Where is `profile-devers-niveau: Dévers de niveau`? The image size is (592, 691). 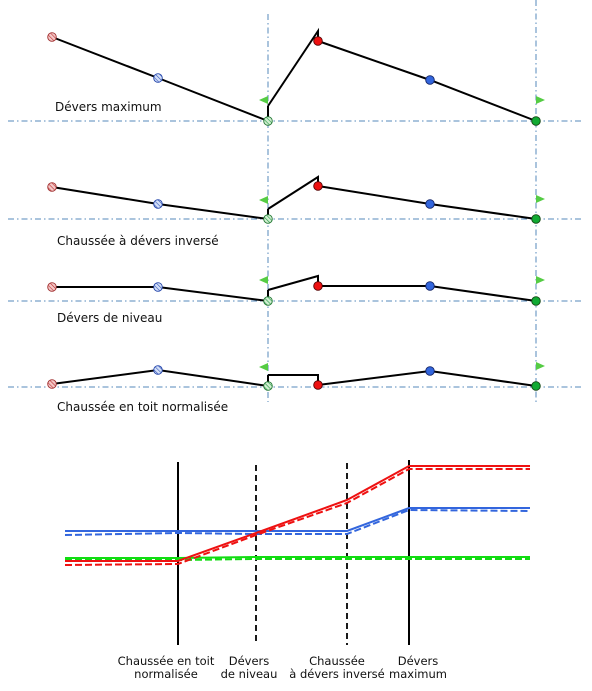
profile-devers-niveau: Dévers de niveau is located at coordinates (296, 299).